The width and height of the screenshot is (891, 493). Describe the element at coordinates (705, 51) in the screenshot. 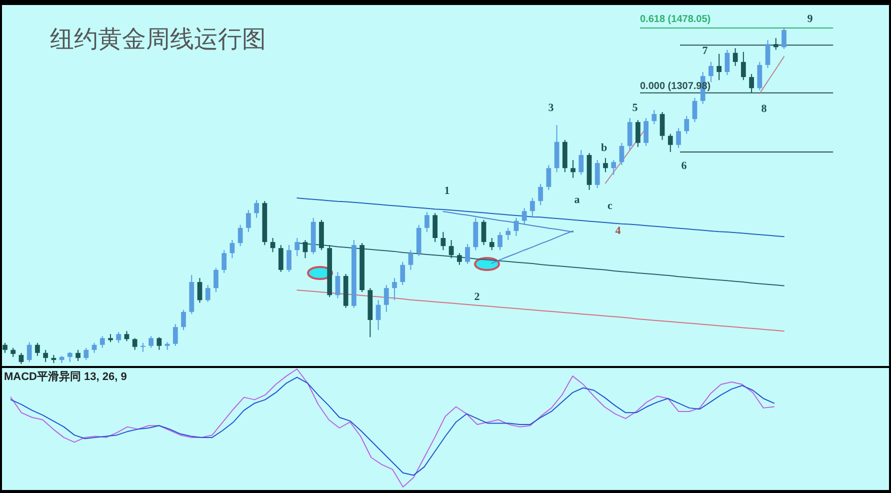

I see `annotation: 7` at that location.